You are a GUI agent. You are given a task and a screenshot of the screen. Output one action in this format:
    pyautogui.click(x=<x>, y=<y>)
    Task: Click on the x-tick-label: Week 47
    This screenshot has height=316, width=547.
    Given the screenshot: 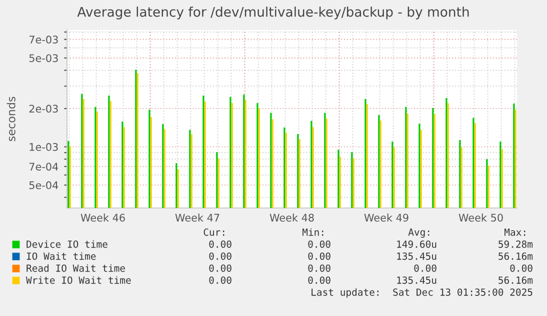 What is the action you would take?
    pyautogui.click(x=197, y=218)
    